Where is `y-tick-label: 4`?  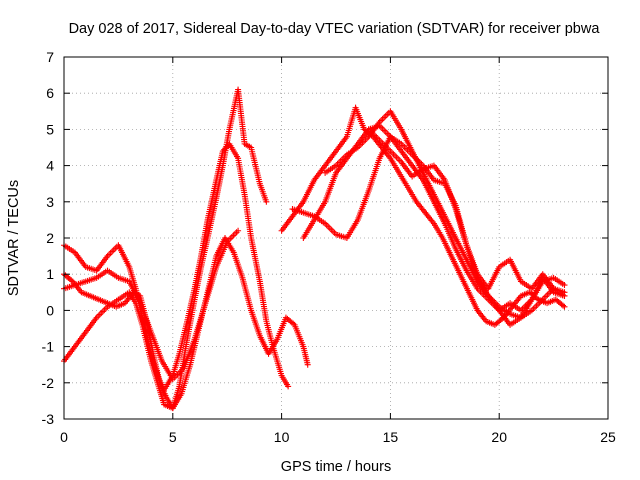 y-tick-label: 4 is located at coordinates (50, 166).